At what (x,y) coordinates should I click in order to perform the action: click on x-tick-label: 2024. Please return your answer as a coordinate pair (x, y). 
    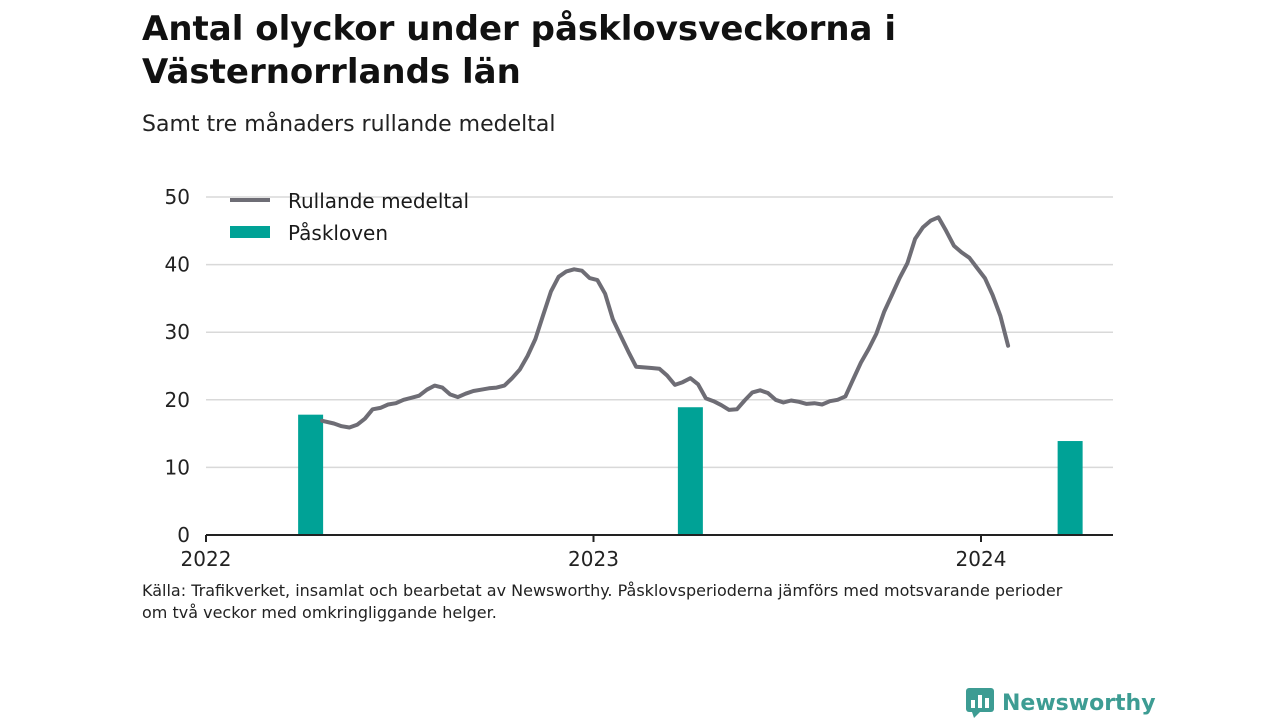
    Looking at the image, I should click on (981, 559).